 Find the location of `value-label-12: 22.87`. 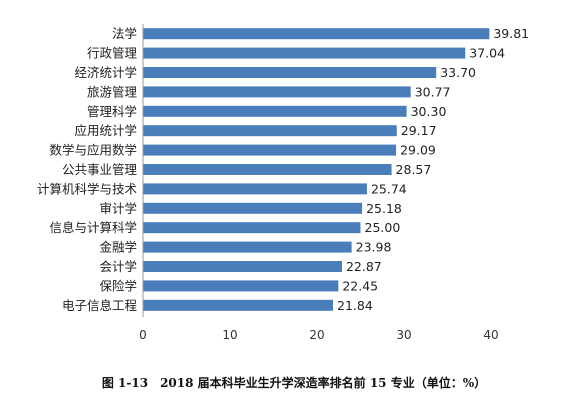

value-label-12: 22.87 is located at coordinates (364, 266).